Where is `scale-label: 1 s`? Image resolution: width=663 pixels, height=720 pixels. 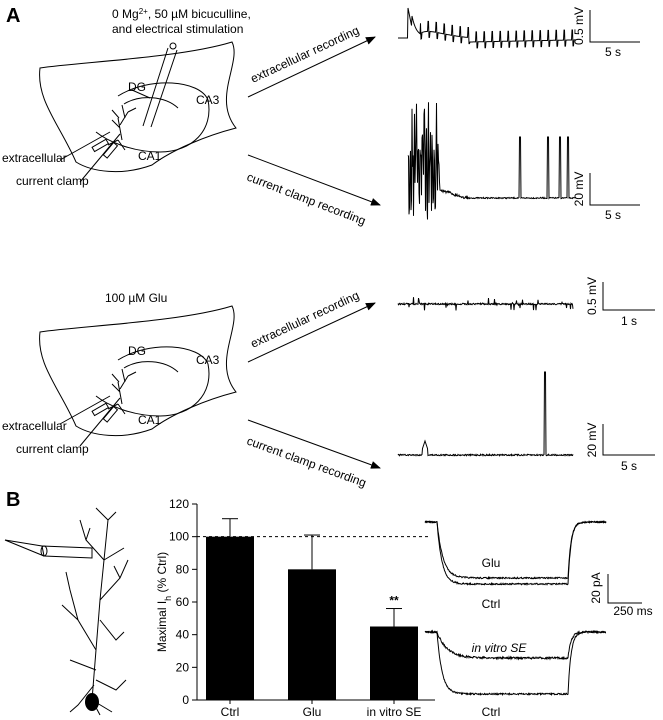
scale-label: 1 s is located at coordinates (629, 321).